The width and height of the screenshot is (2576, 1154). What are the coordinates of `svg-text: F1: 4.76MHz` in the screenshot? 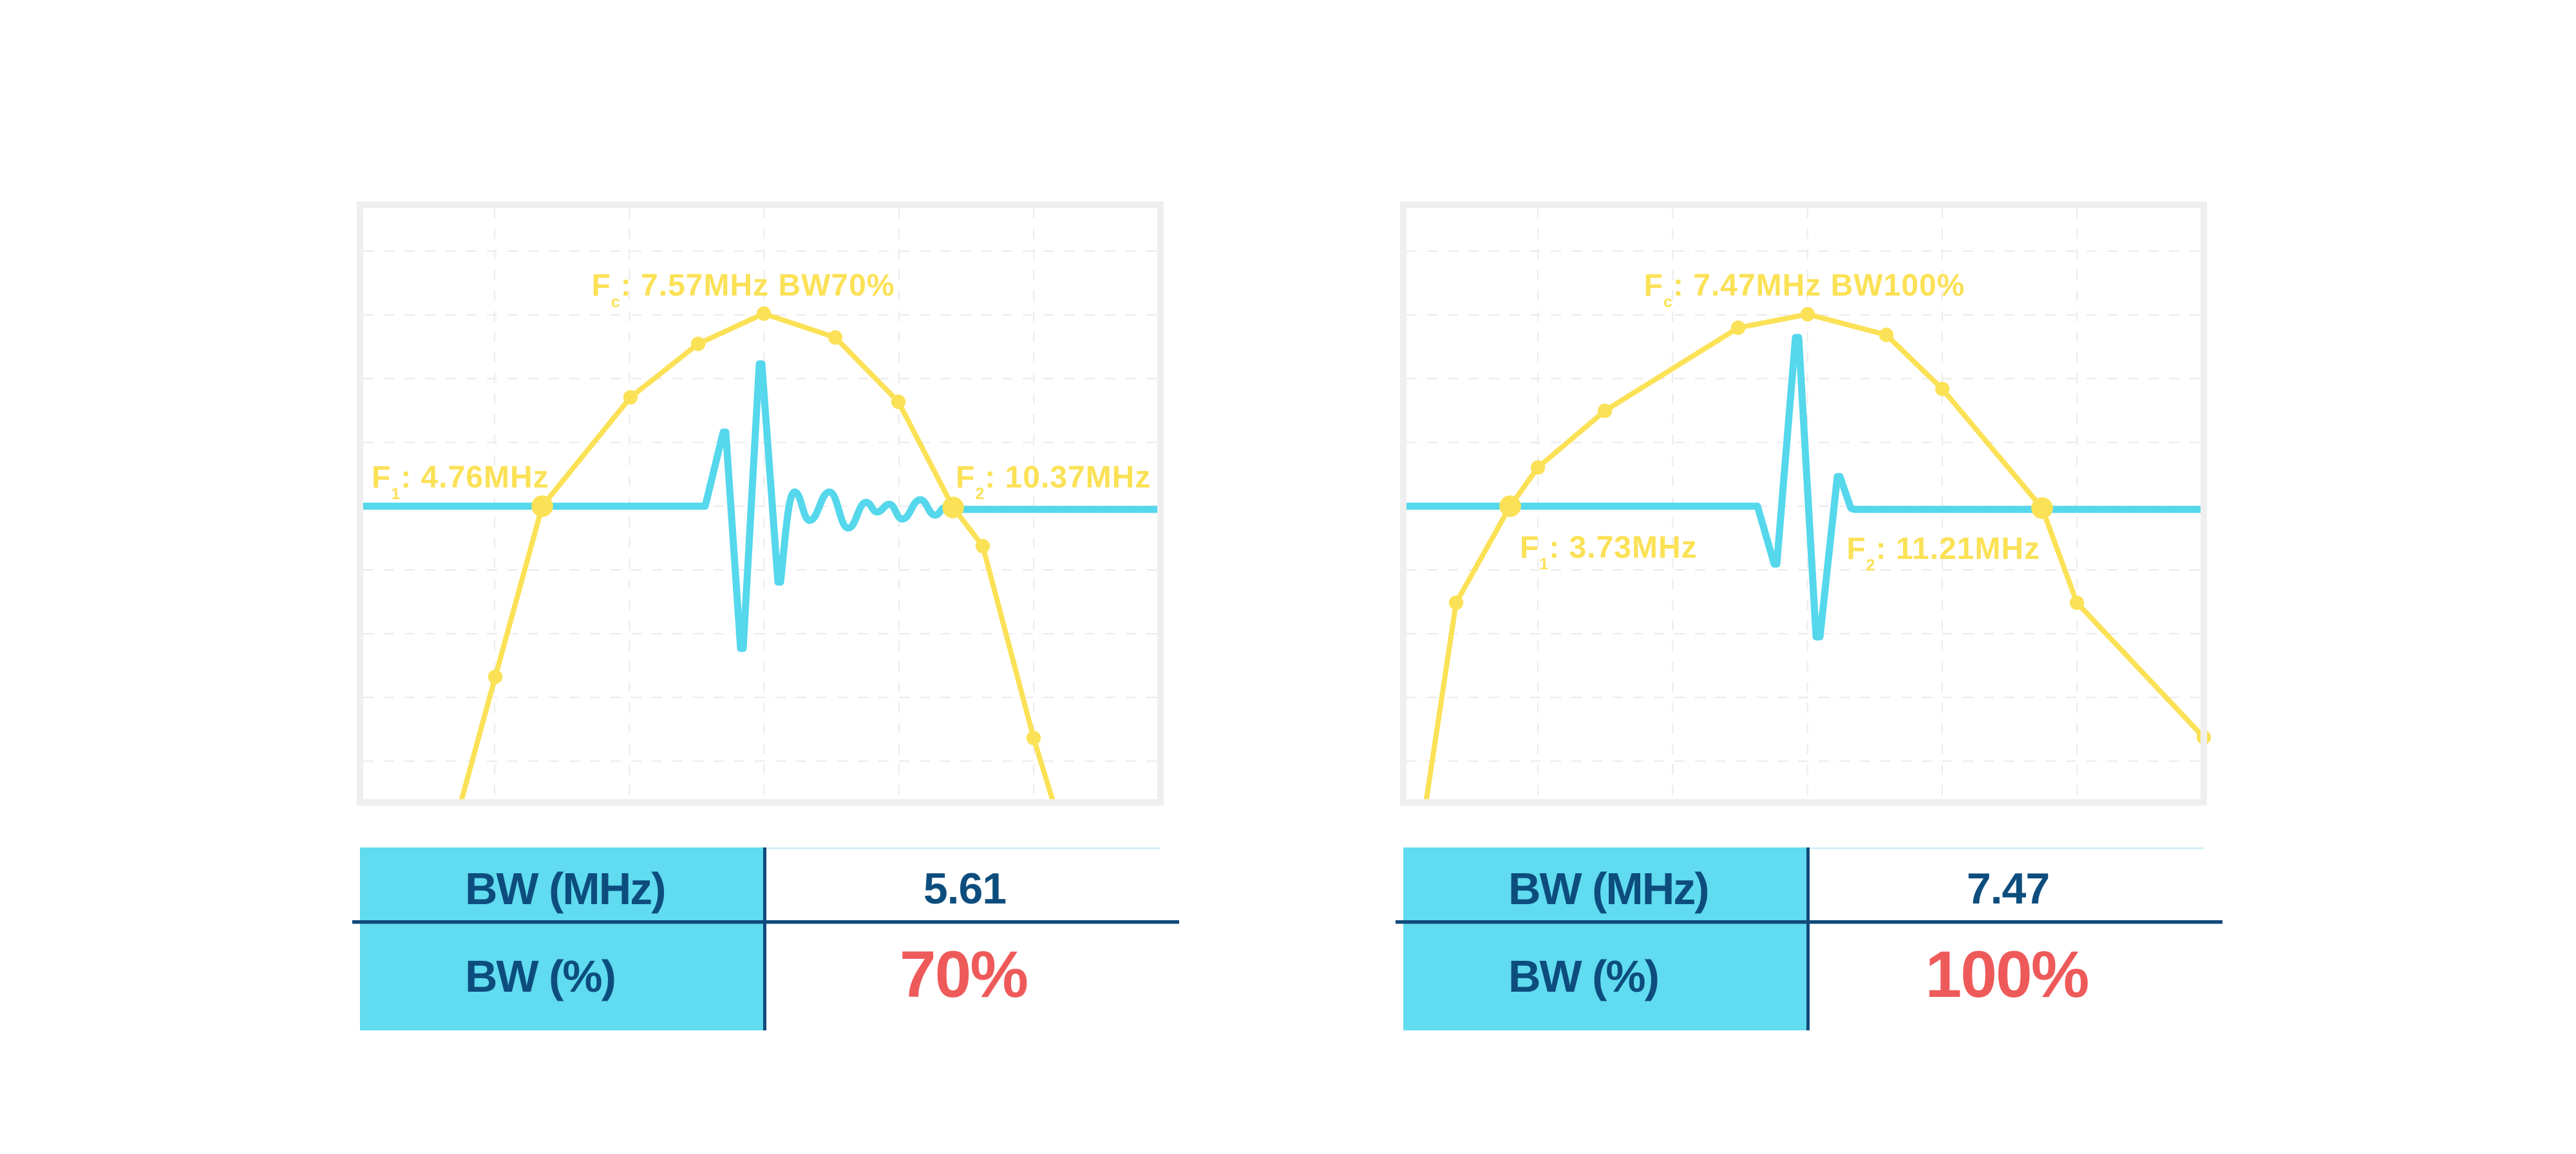 It's located at (461, 482).